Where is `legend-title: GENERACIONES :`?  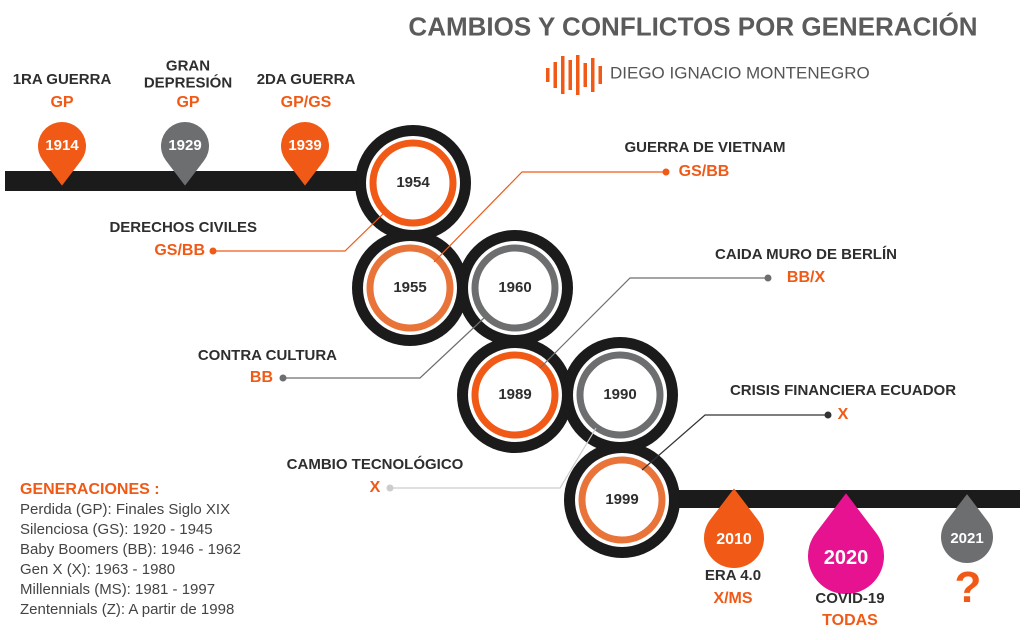 legend-title: GENERACIONES : is located at coordinates (90, 490).